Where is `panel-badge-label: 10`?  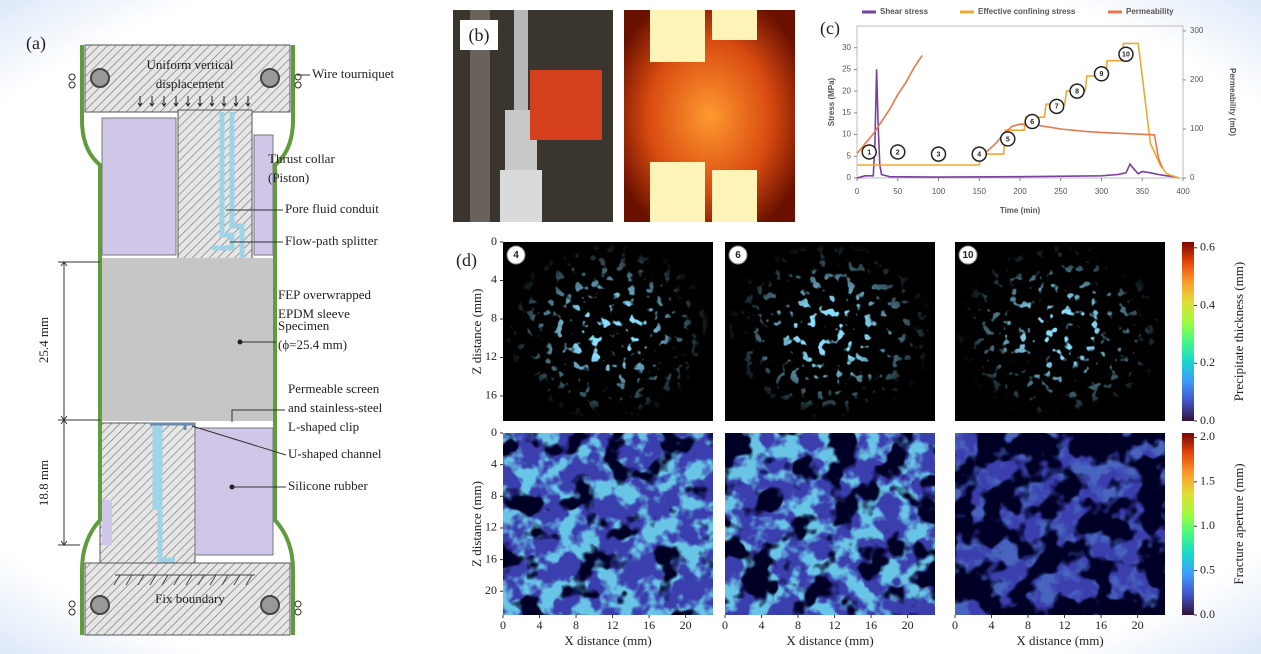 panel-badge-label: 10 is located at coordinates (968, 255).